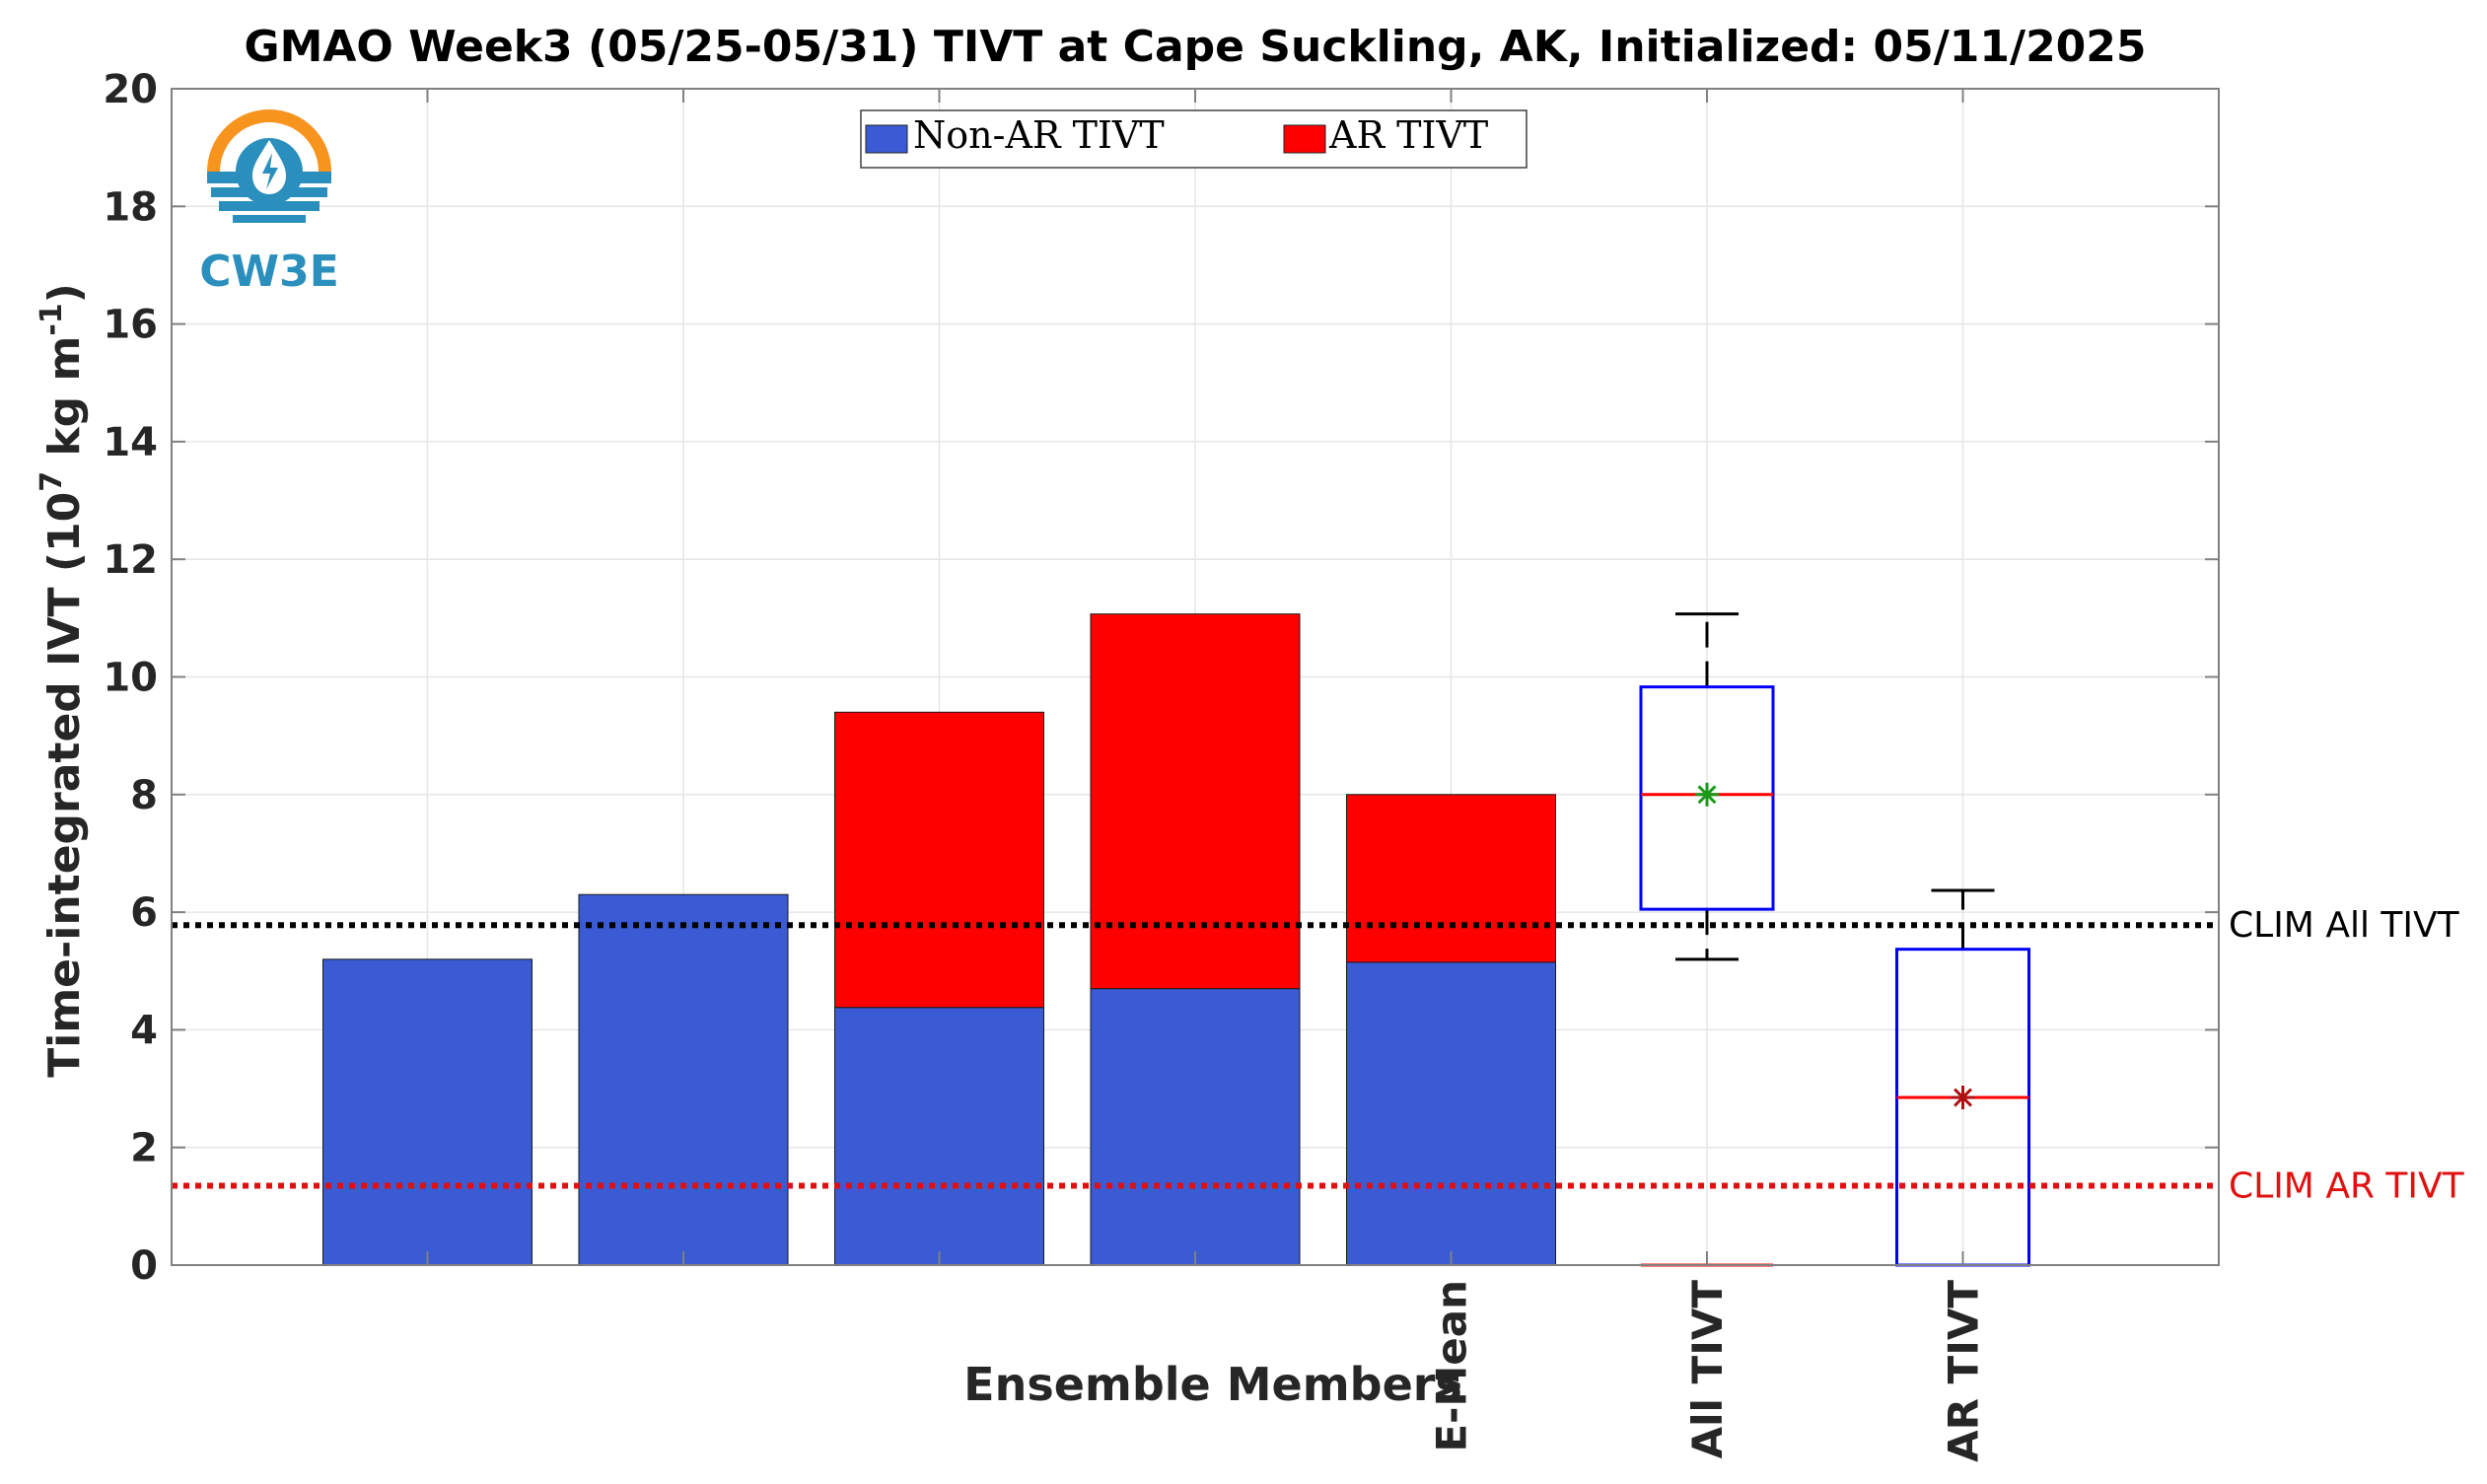 The image size is (2487, 1484). I want to click on y-tick-label: 4, so click(144, 1030).